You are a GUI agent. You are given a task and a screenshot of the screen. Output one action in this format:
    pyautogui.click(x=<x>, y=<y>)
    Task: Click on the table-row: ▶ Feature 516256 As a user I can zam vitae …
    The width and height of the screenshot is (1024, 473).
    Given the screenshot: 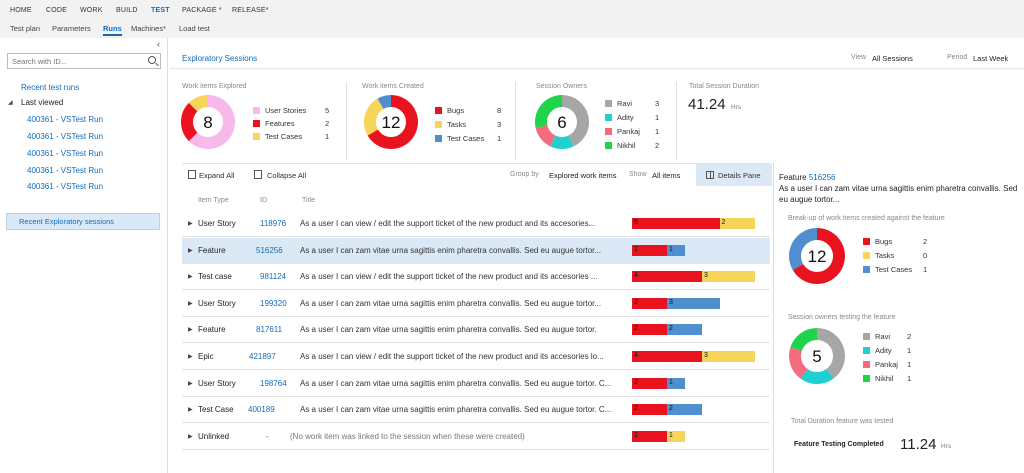 What is the action you would take?
    pyautogui.click(x=476, y=250)
    